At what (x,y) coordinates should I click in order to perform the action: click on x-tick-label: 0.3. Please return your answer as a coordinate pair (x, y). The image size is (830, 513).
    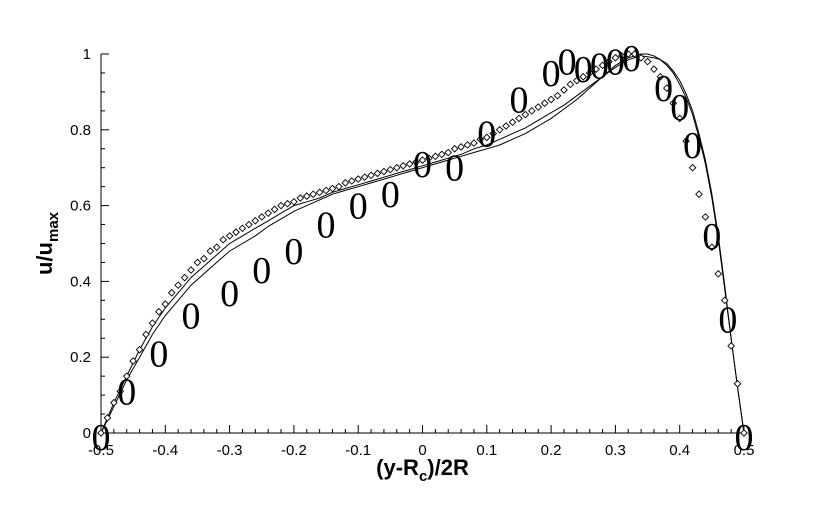
    Looking at the image, I should click on (615, 450).